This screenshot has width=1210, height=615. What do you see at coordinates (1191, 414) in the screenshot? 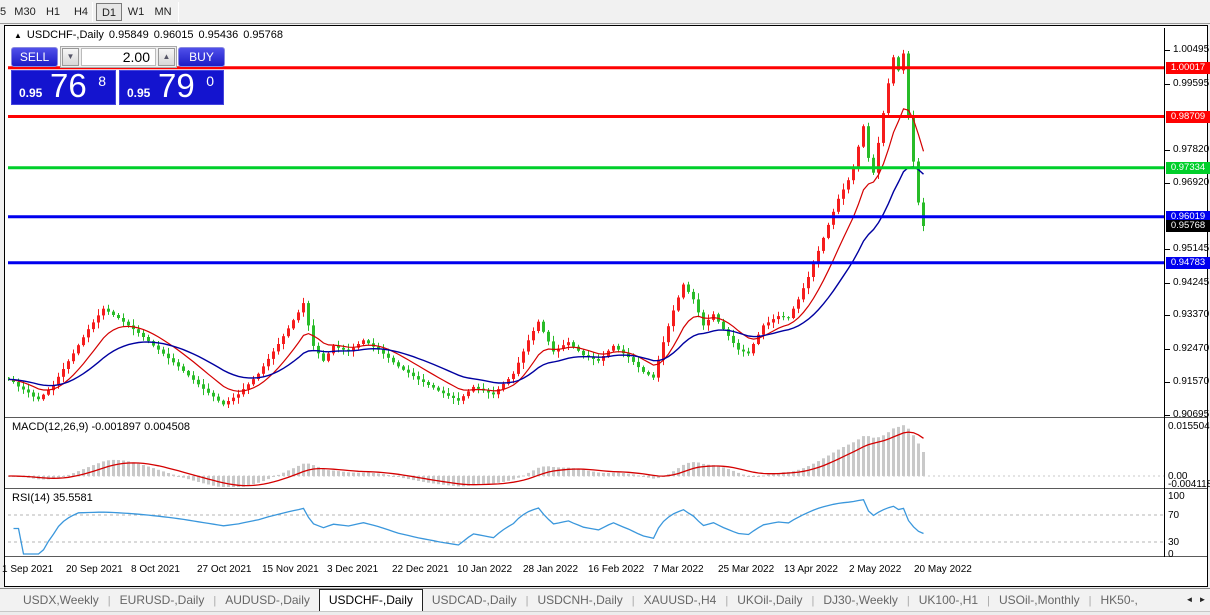
I see `price-tick-label: 0.90695` at bounding box center [1191, 414].